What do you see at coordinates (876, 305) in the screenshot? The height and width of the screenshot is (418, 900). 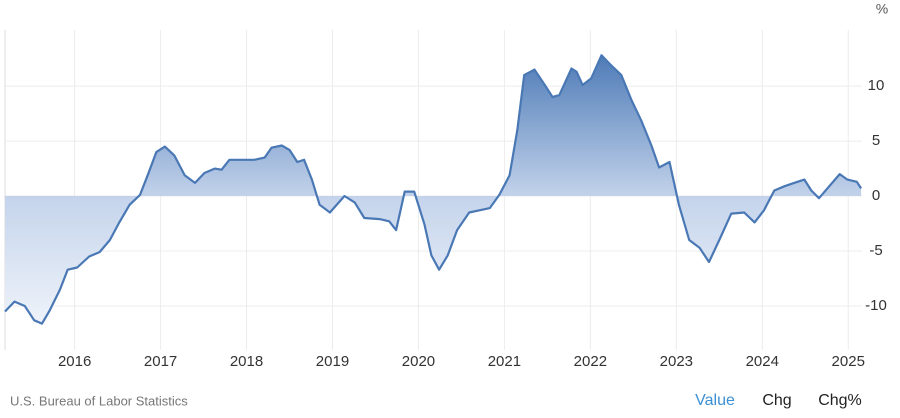 I see `y-tick-label: -10` at bounding box center [876, 305].